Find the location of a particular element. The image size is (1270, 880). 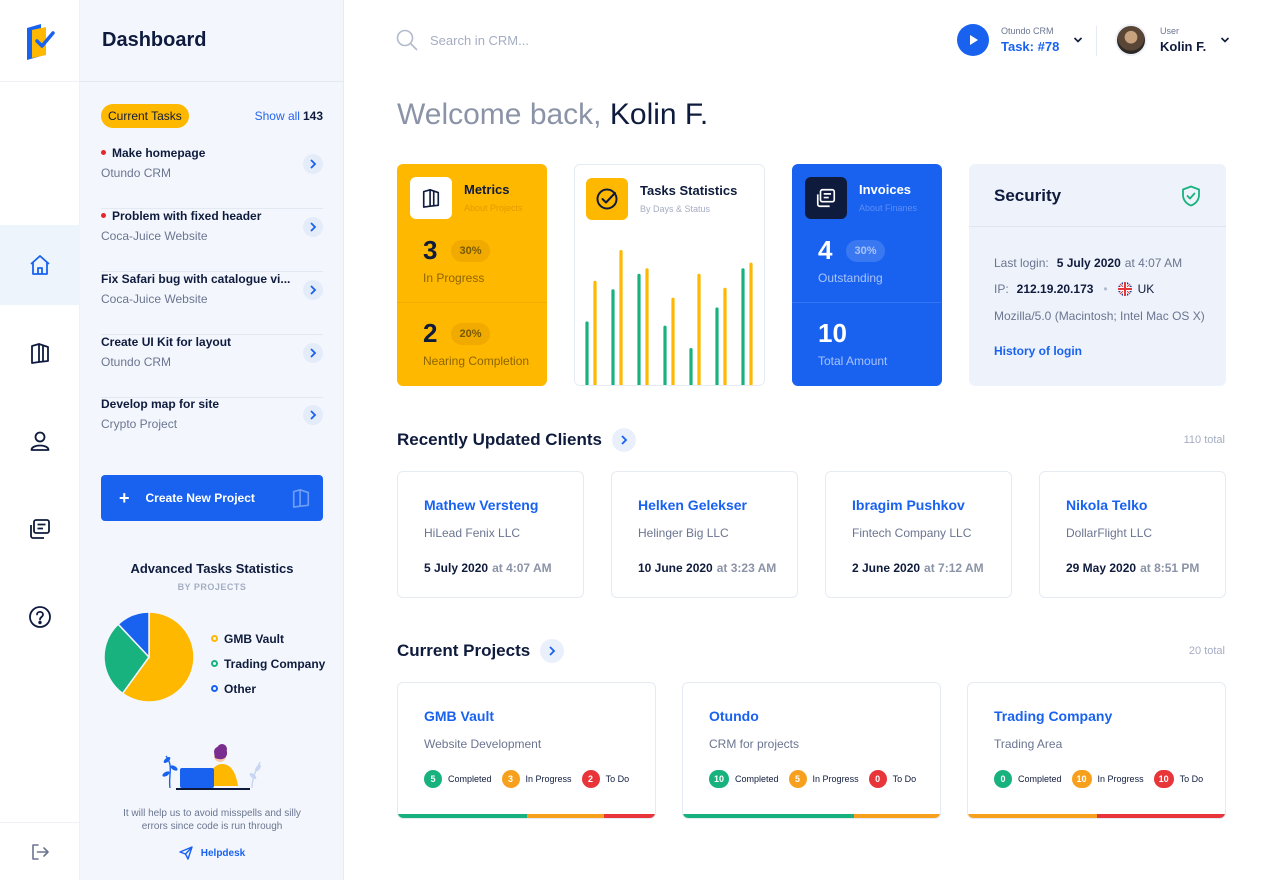

helpdesk-link: Helpdesk is located at coordinates (212, 853).